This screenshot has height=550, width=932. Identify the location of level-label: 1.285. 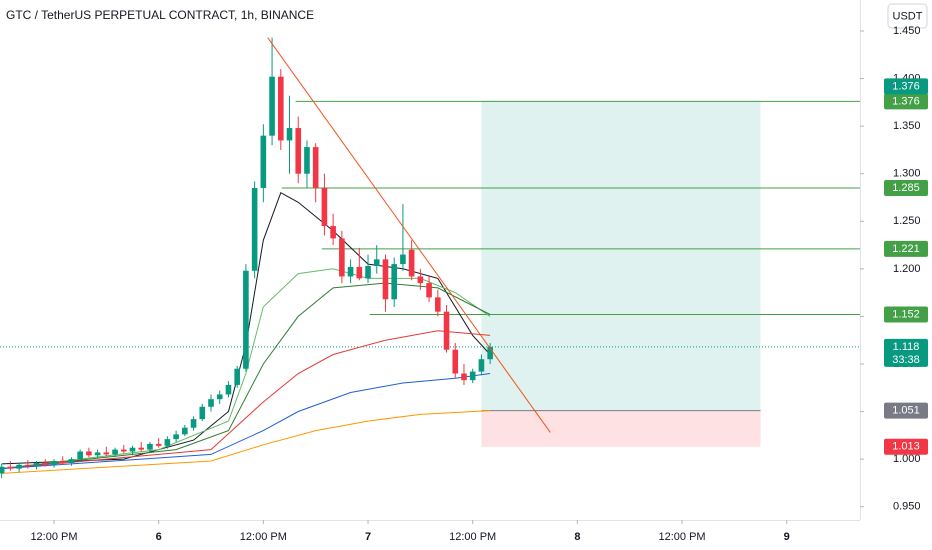
(906, 188).